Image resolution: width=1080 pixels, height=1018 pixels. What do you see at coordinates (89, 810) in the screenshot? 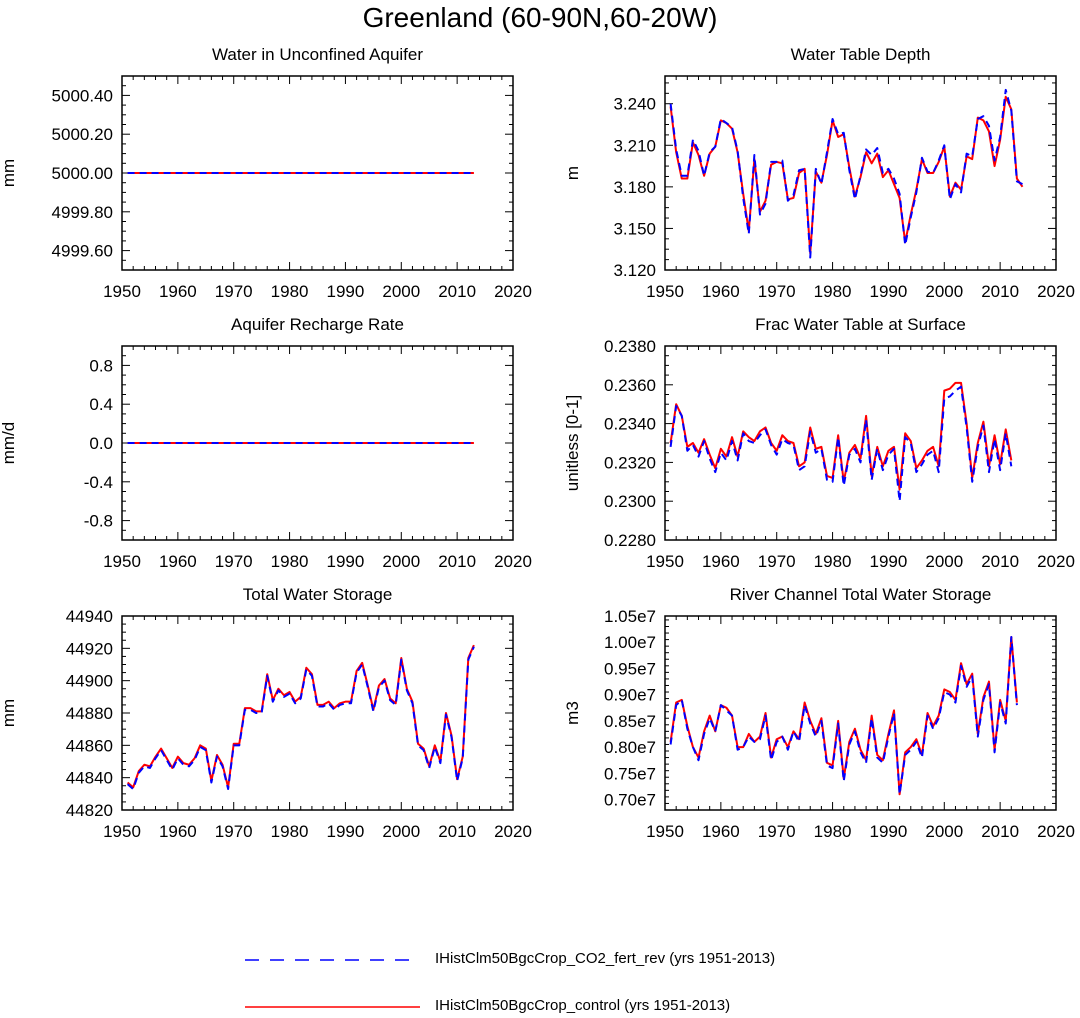
I see `y-tick-label: 44820` at bounding box center [89, 810].